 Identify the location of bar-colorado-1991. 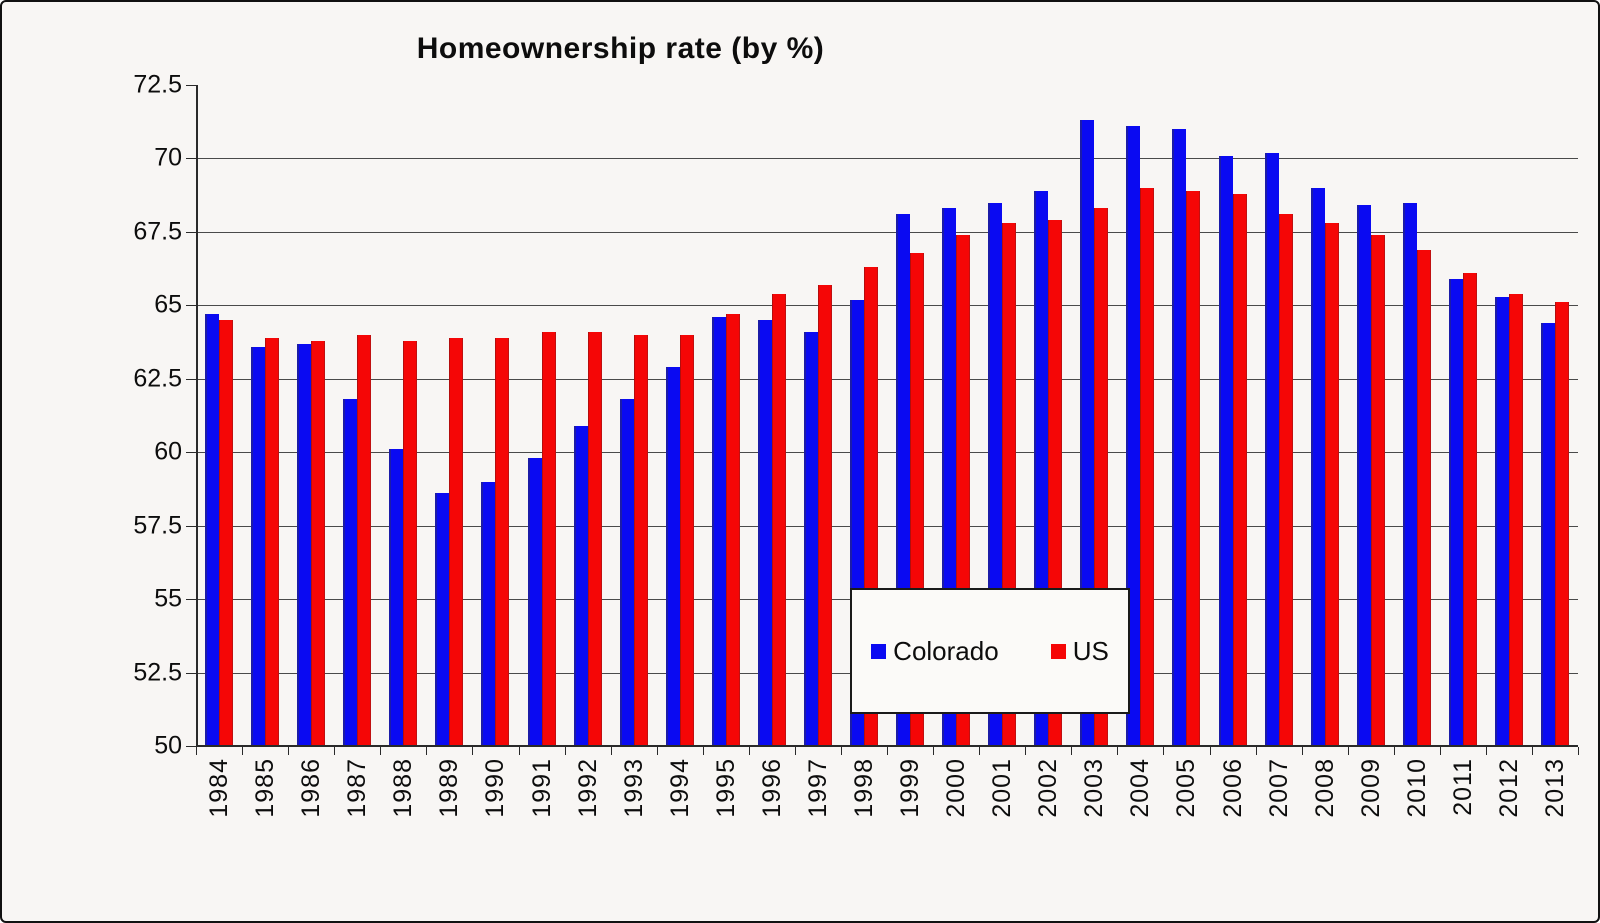
(534, 602).